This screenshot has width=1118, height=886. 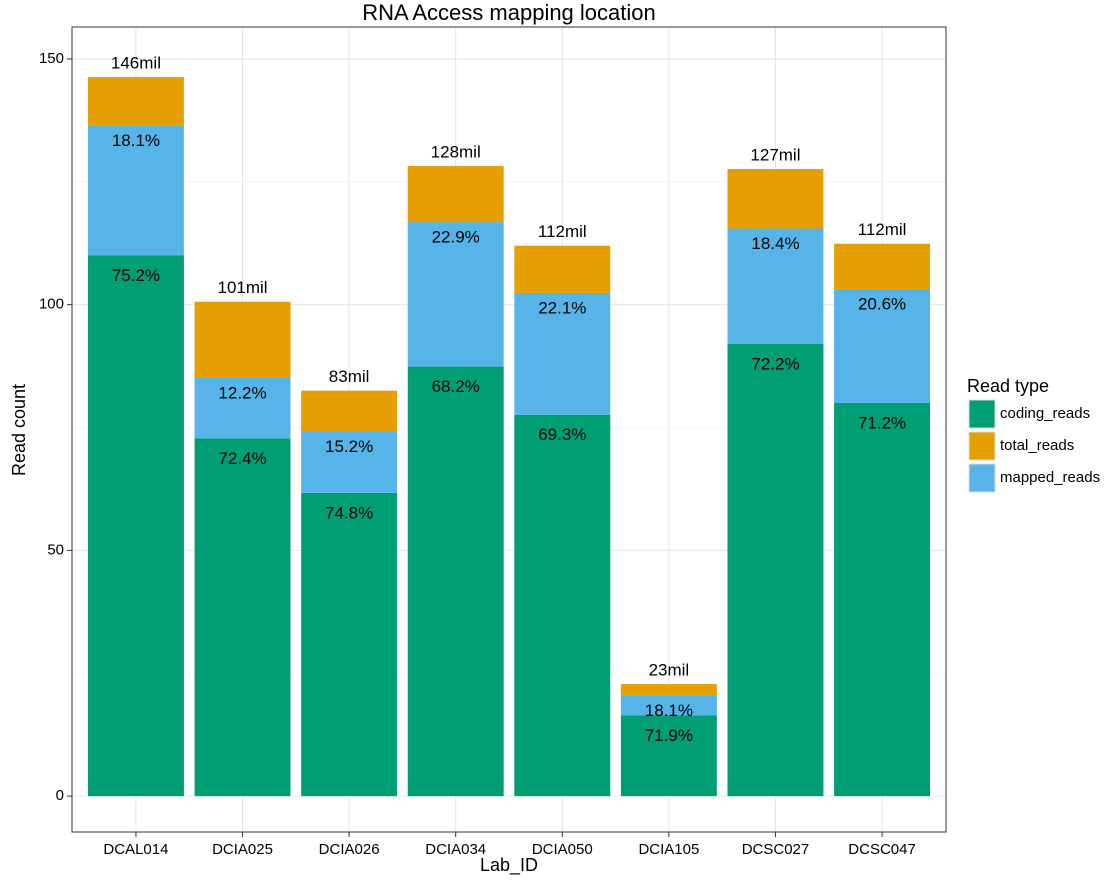 I want to click on x-tick-label: DCIA105, so click(x=668, y=849).